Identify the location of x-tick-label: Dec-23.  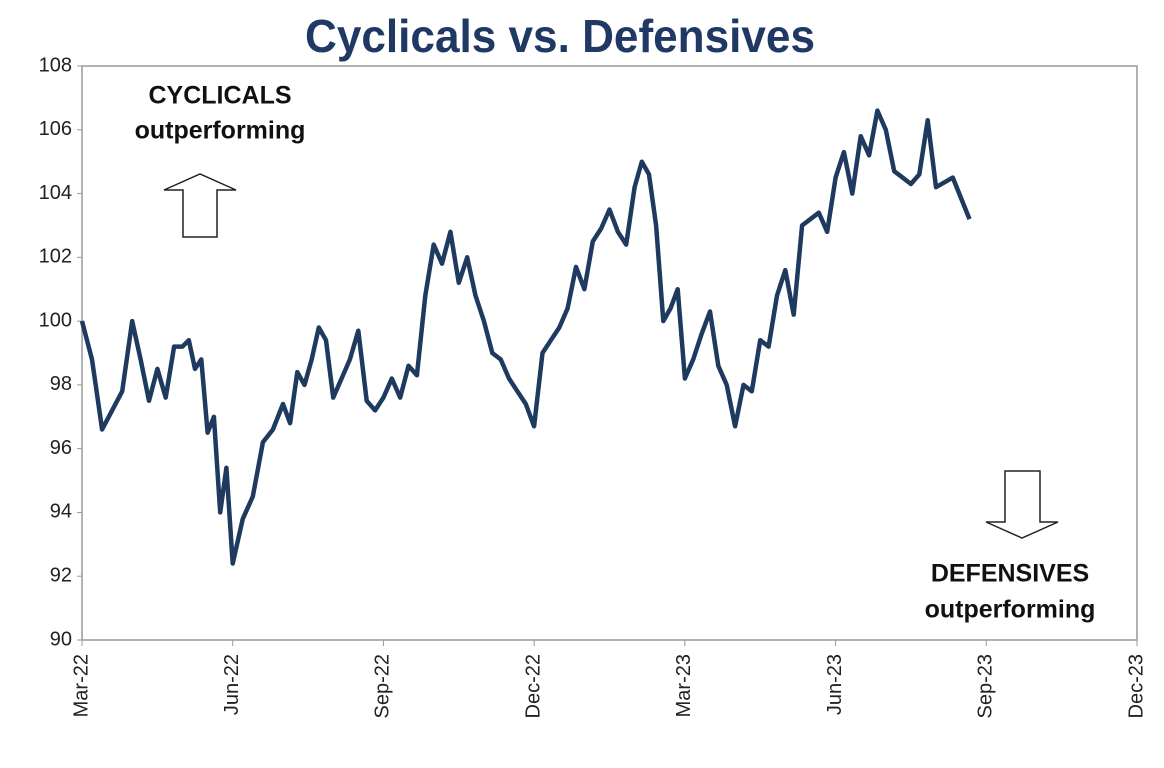
(1136, 686).